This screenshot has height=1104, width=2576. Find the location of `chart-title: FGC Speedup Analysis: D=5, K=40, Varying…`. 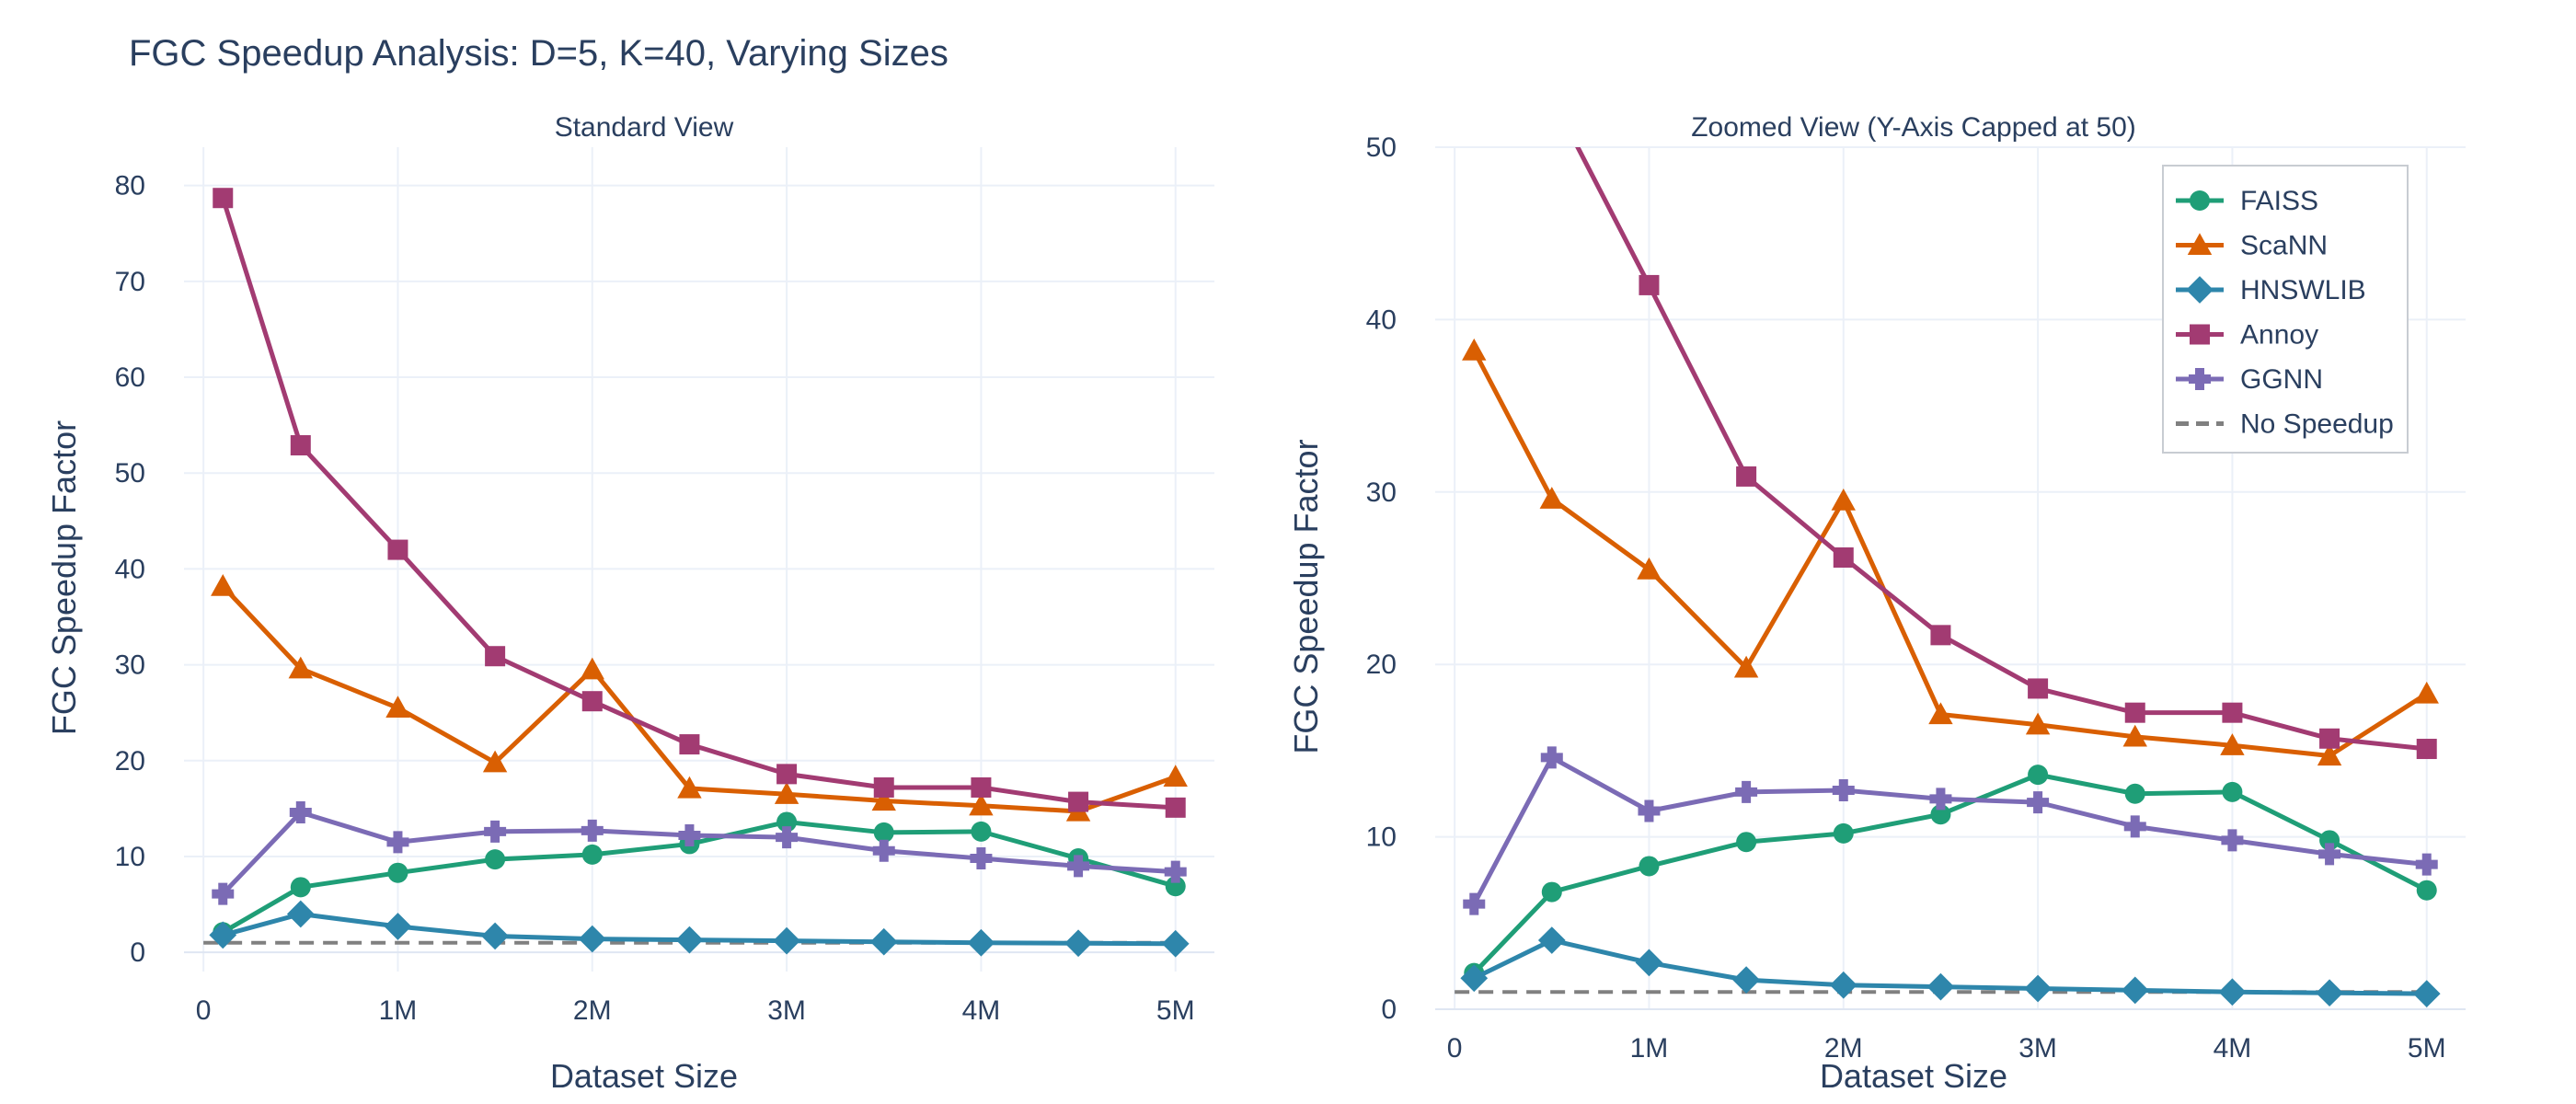

chart-title: FGC Speedup Analysis: D=5, K=40, Varying… is located at coordinates (539, 53).